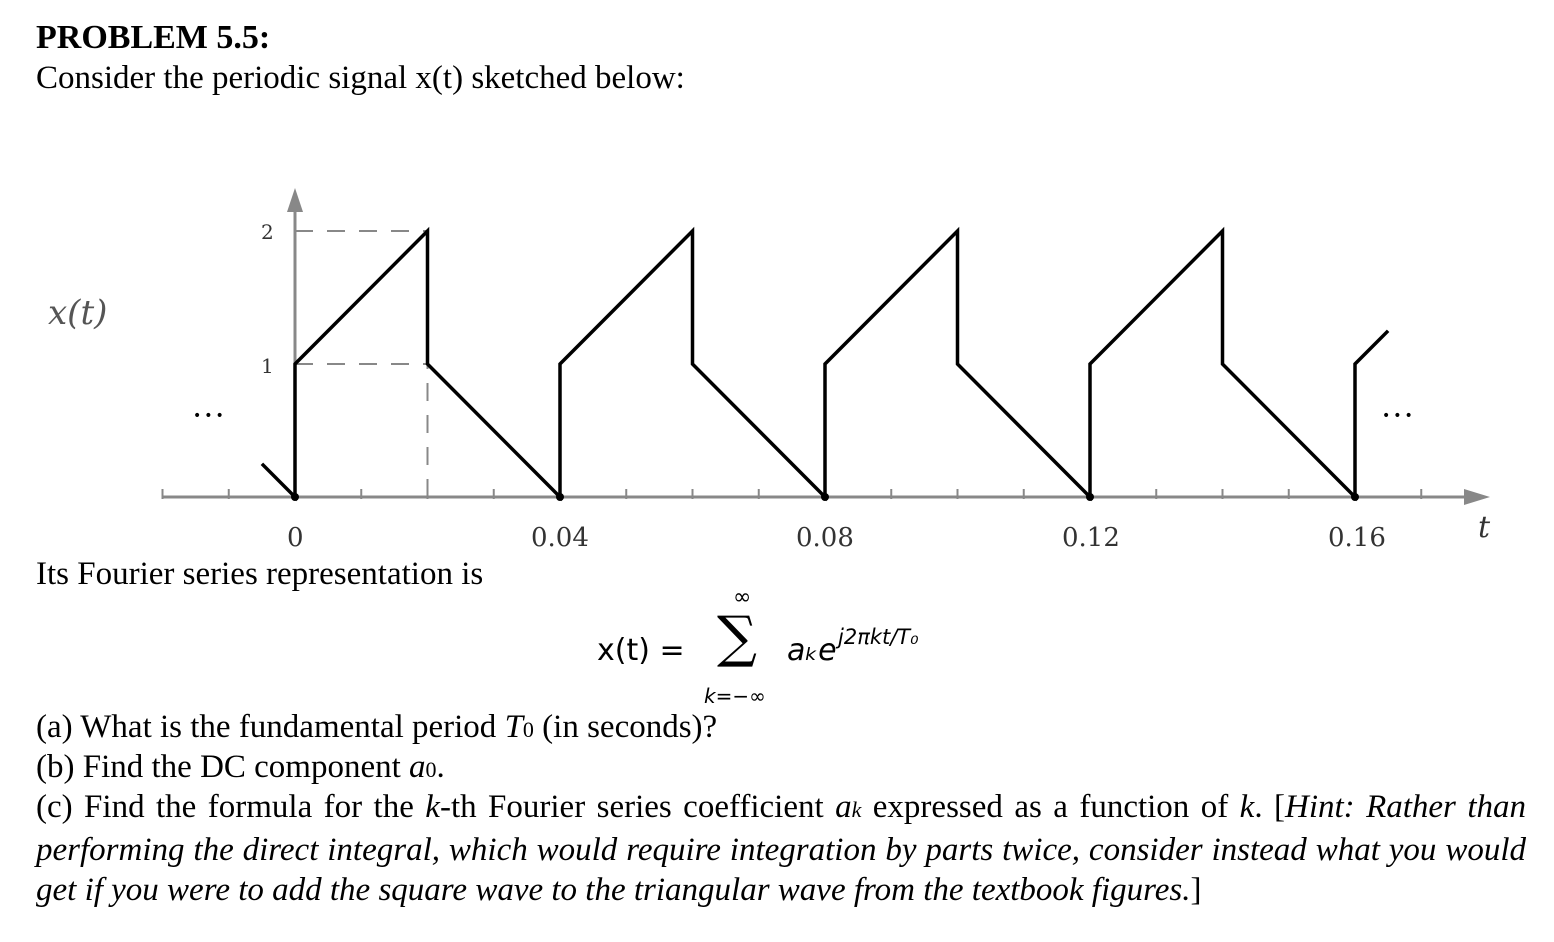 The height and width of the screenshot is (942, 1554). Describe the element at coordinates (812, 650) in the screenshot. I see `sum-term: aₖe` at that location.